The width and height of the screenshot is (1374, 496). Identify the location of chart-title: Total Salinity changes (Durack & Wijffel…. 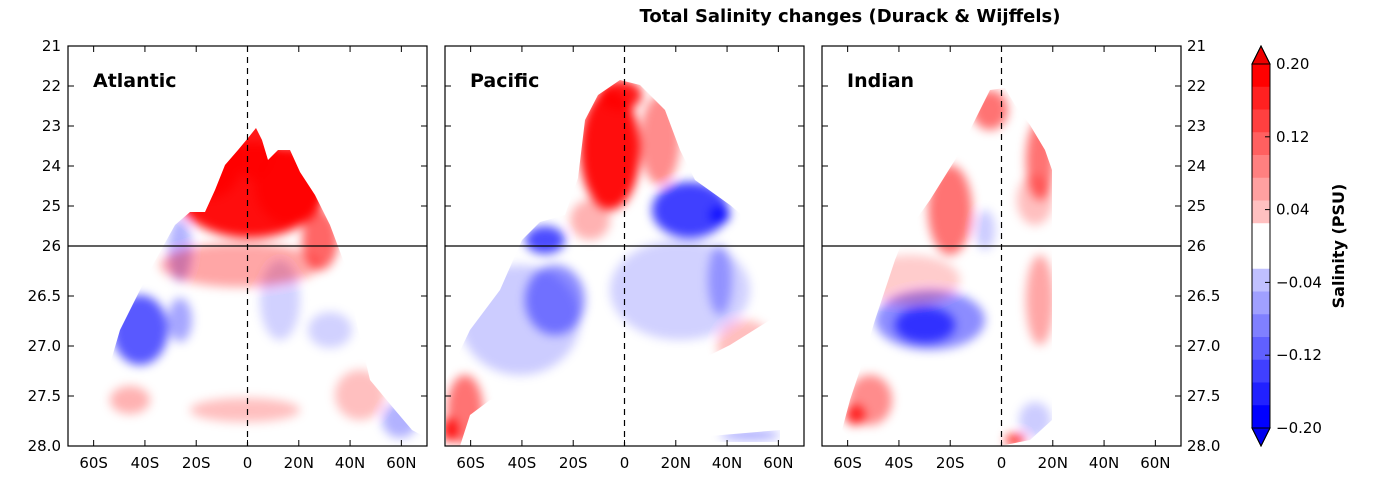
(850, 16).